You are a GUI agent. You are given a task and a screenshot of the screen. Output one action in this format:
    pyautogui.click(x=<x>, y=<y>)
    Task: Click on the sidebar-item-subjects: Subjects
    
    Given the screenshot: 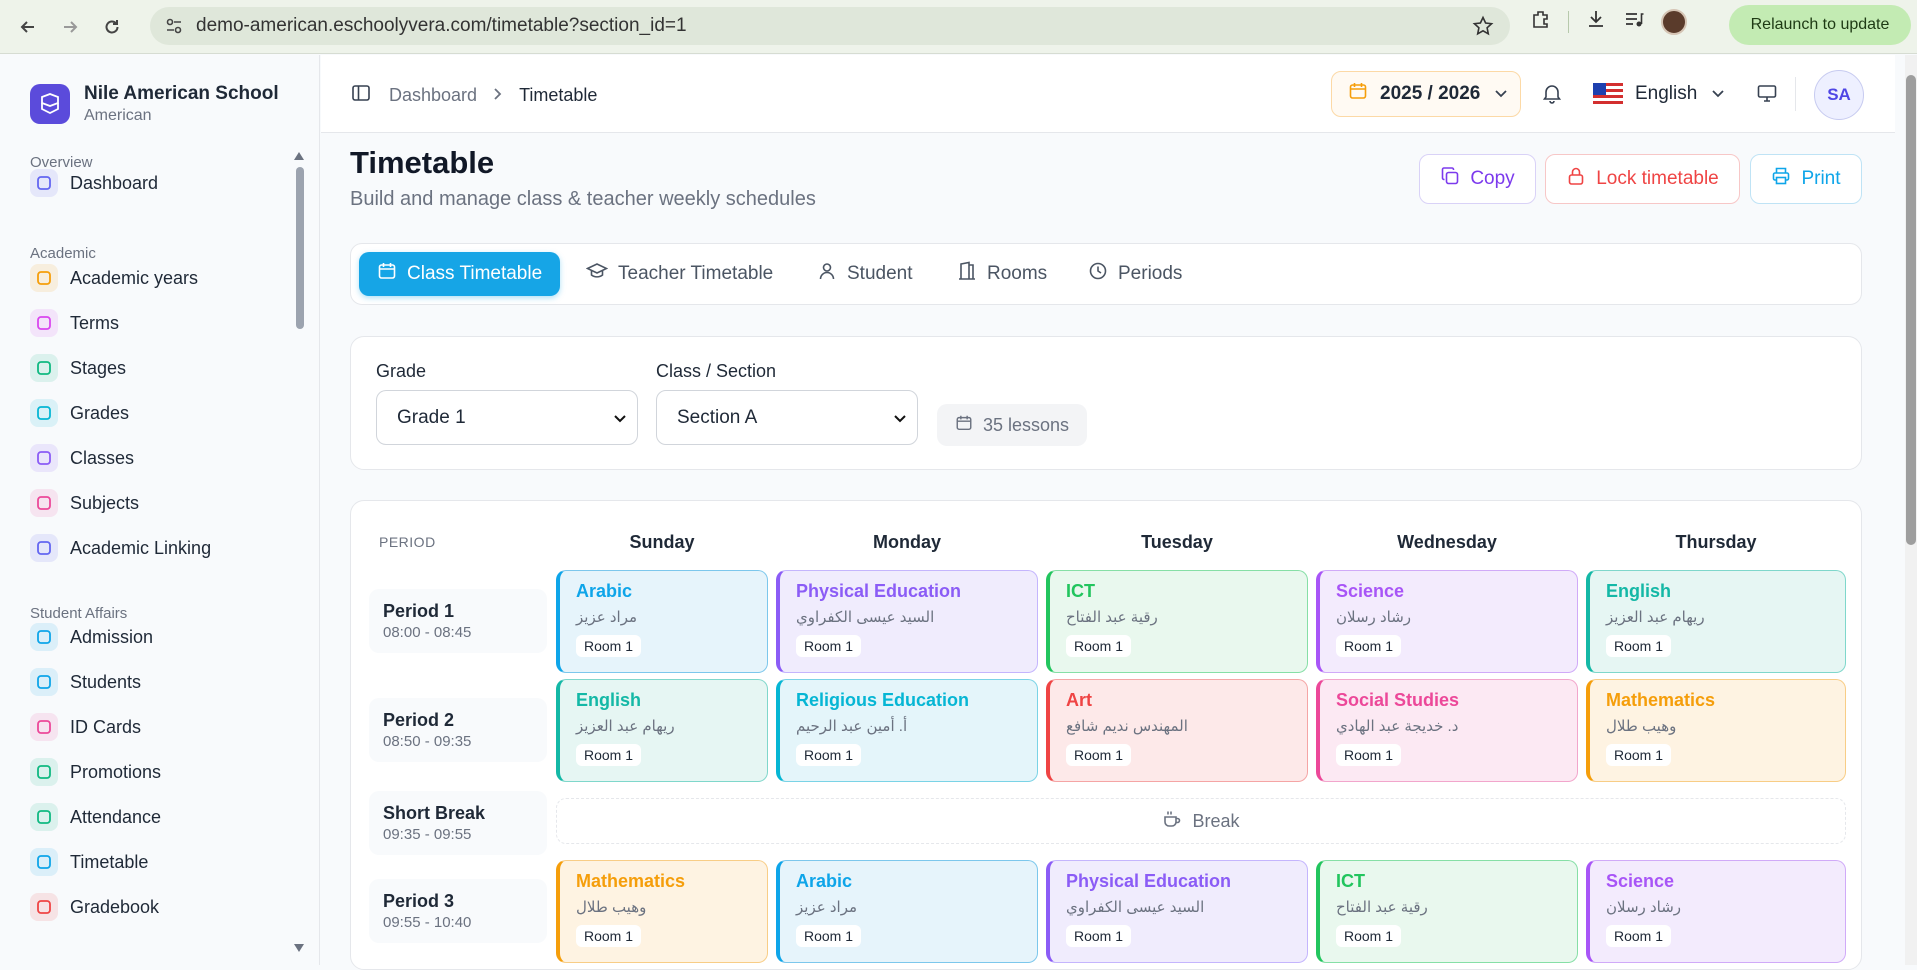 What is the action you would take?
    pyautogui.click(x=84, y=503)
    